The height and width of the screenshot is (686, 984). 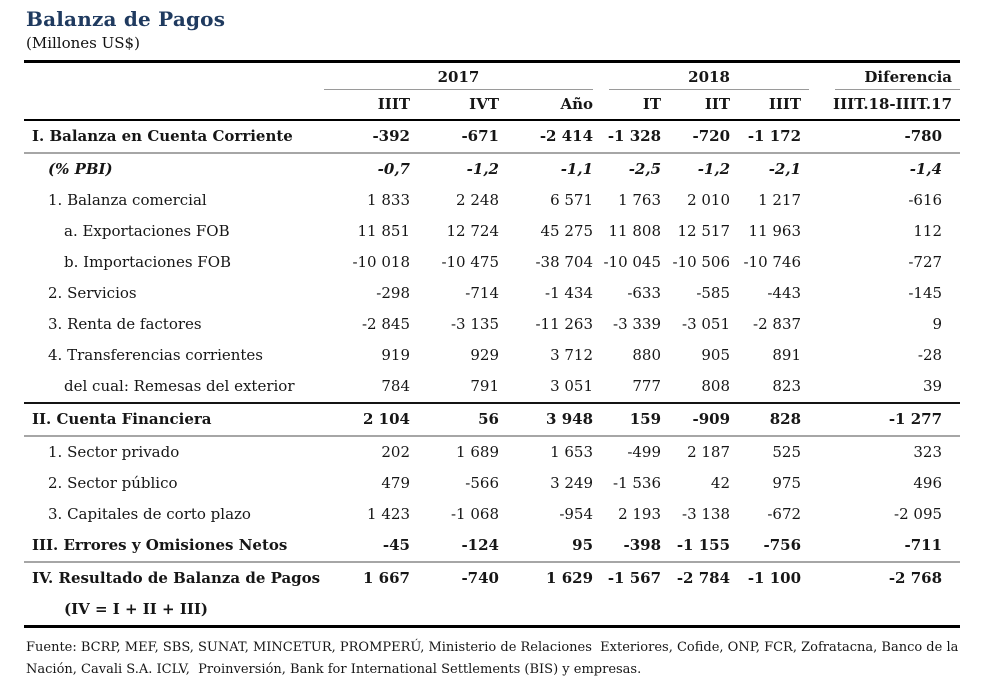 I want to click on value-cell: -756, so click(x=774, y=546).